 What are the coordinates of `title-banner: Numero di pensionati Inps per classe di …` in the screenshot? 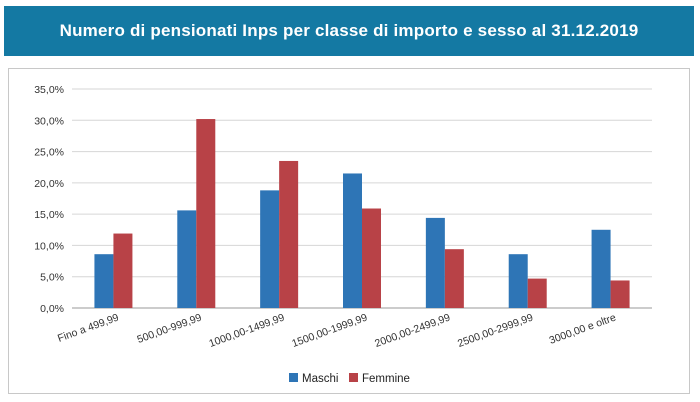 It's located at (349, 31).